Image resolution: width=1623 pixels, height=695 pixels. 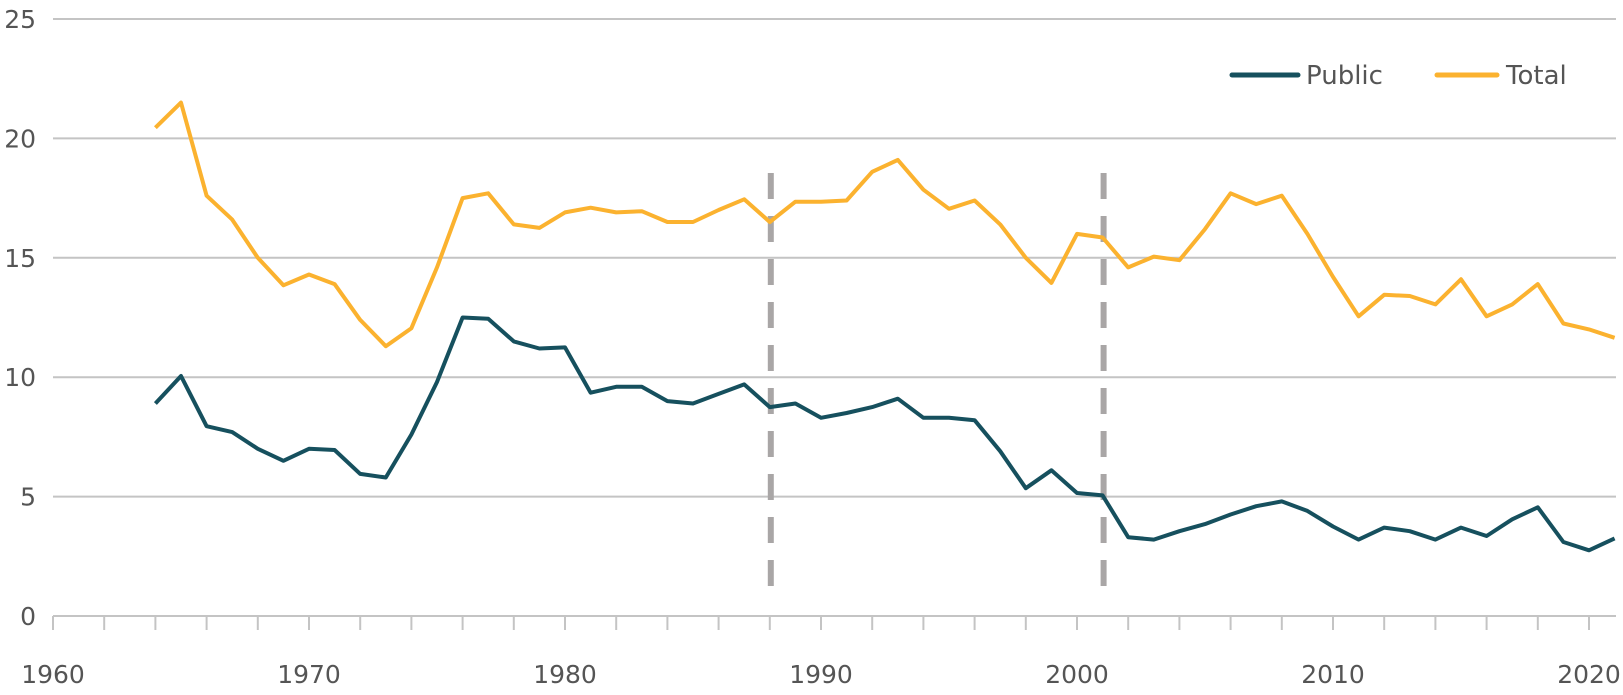 What do you see at coordinates (20, 318) in the screenshot?
I see `y-axis: 0 5 10 15 20 25` at bounding box center [20, 318].